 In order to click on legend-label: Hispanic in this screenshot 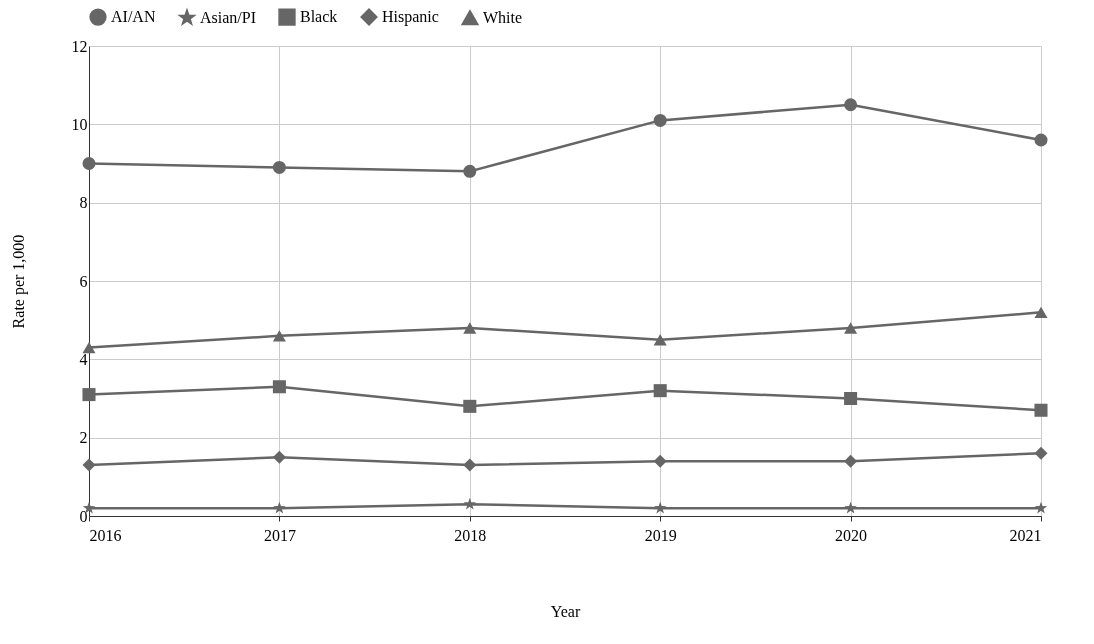, I will do `click(410, 17)`.